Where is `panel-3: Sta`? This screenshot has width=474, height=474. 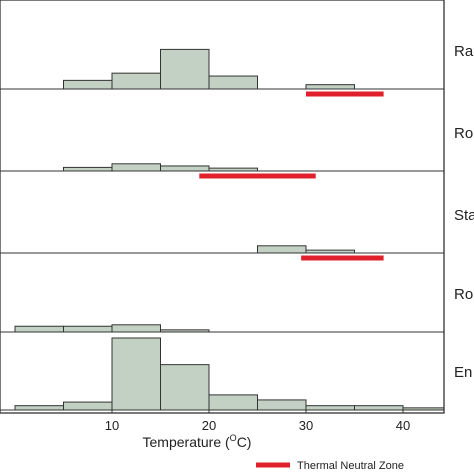 panel-3: Sta is located at coordinates (237, 234).